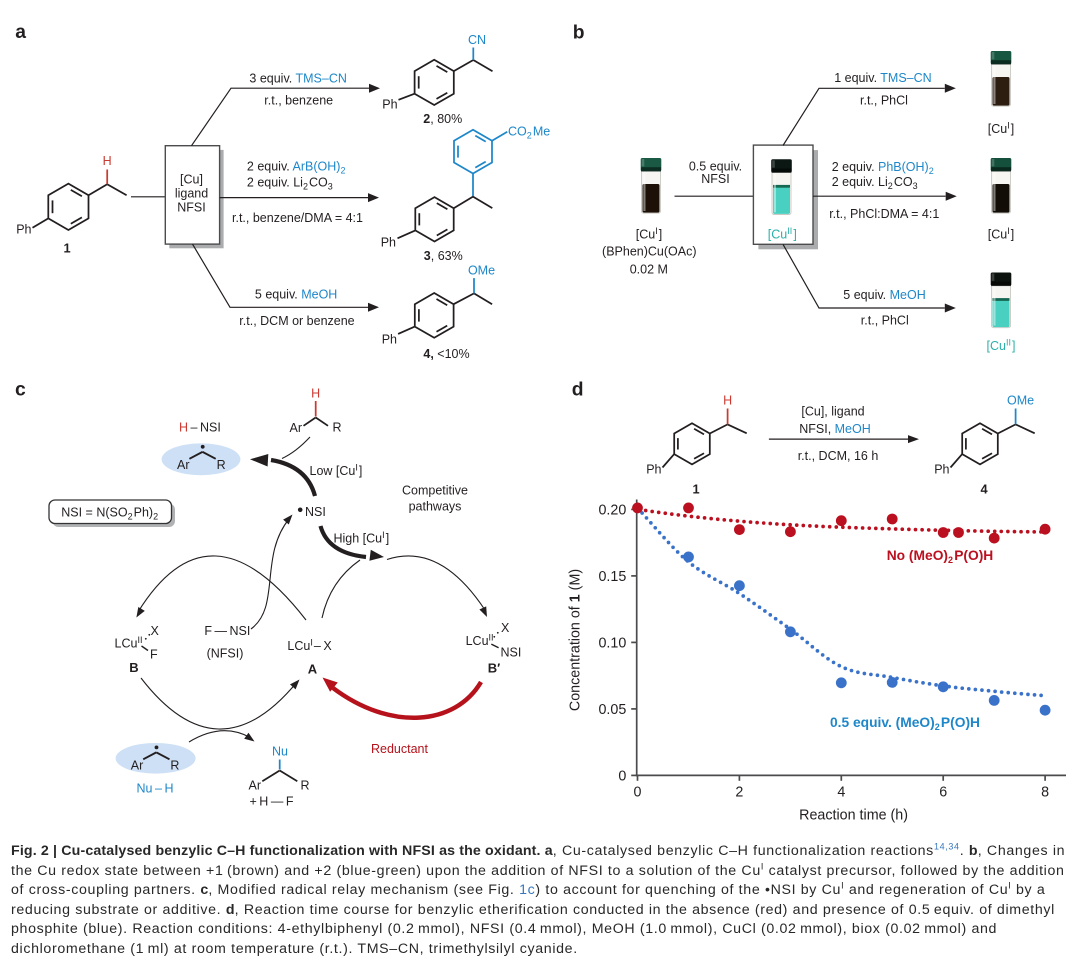 This screenshot has height=980, width=1080. I want to click on svg-text: F — NSI, so click(227, 631).